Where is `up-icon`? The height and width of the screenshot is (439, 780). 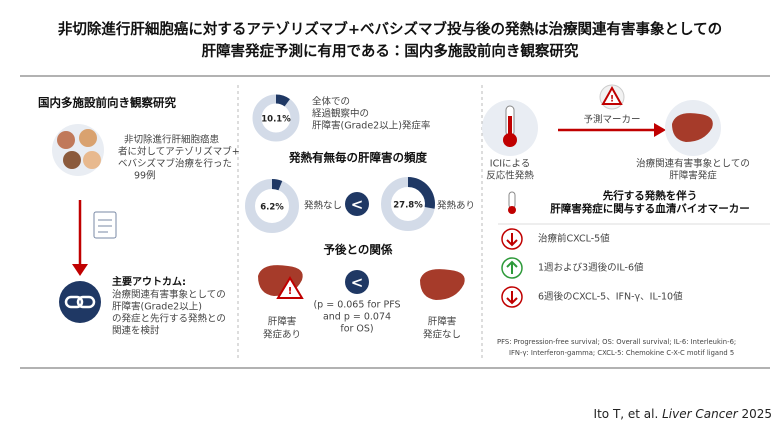 up-icon is located at coordinates (512, 268).